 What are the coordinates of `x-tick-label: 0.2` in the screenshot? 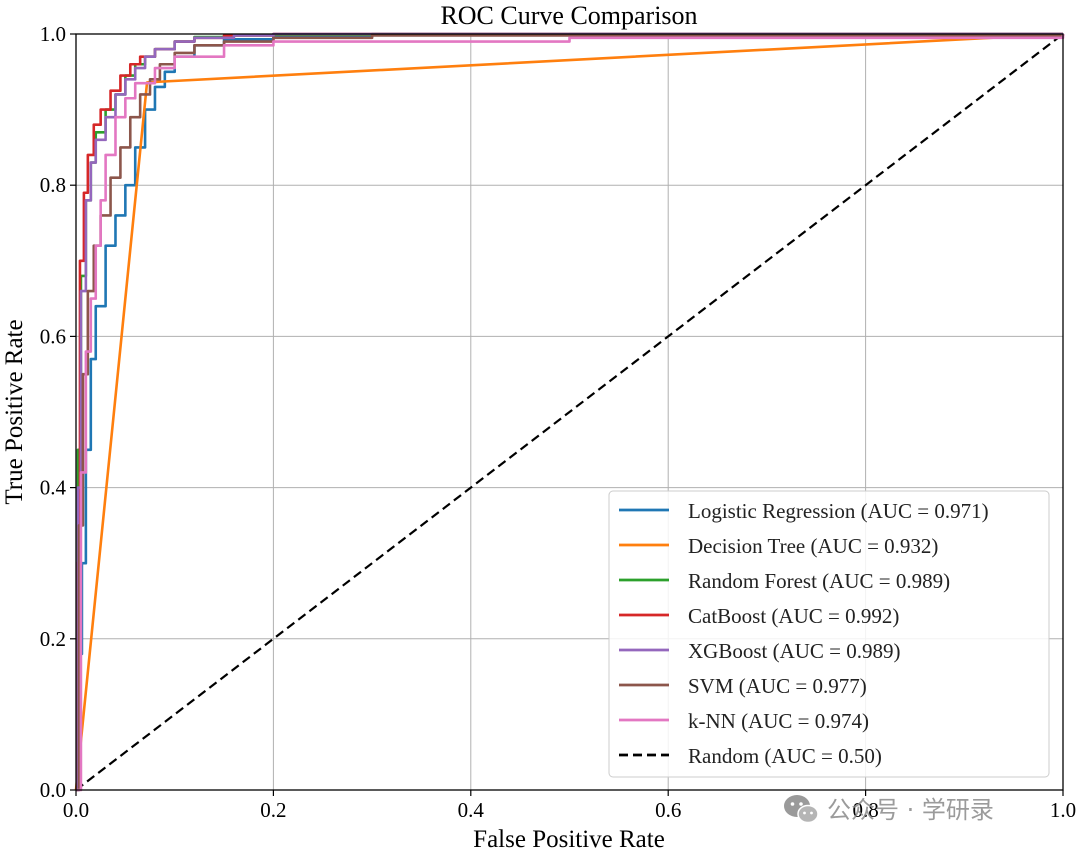 It's located at (273, 810).